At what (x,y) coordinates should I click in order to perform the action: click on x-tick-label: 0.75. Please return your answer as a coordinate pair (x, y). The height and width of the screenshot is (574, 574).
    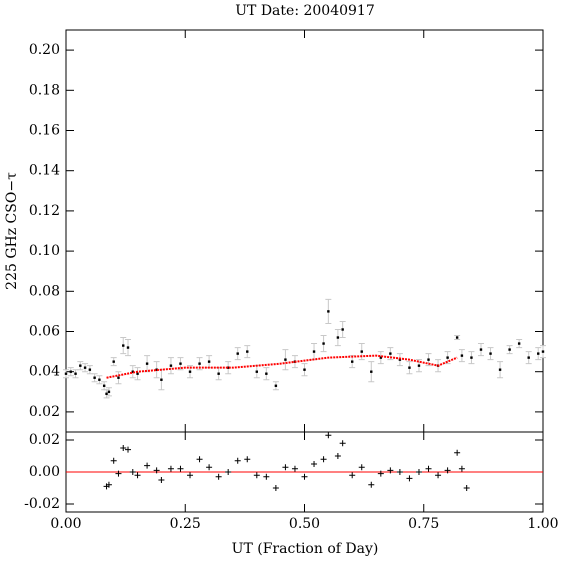
    Looking at the image, I should click on (423, 524).